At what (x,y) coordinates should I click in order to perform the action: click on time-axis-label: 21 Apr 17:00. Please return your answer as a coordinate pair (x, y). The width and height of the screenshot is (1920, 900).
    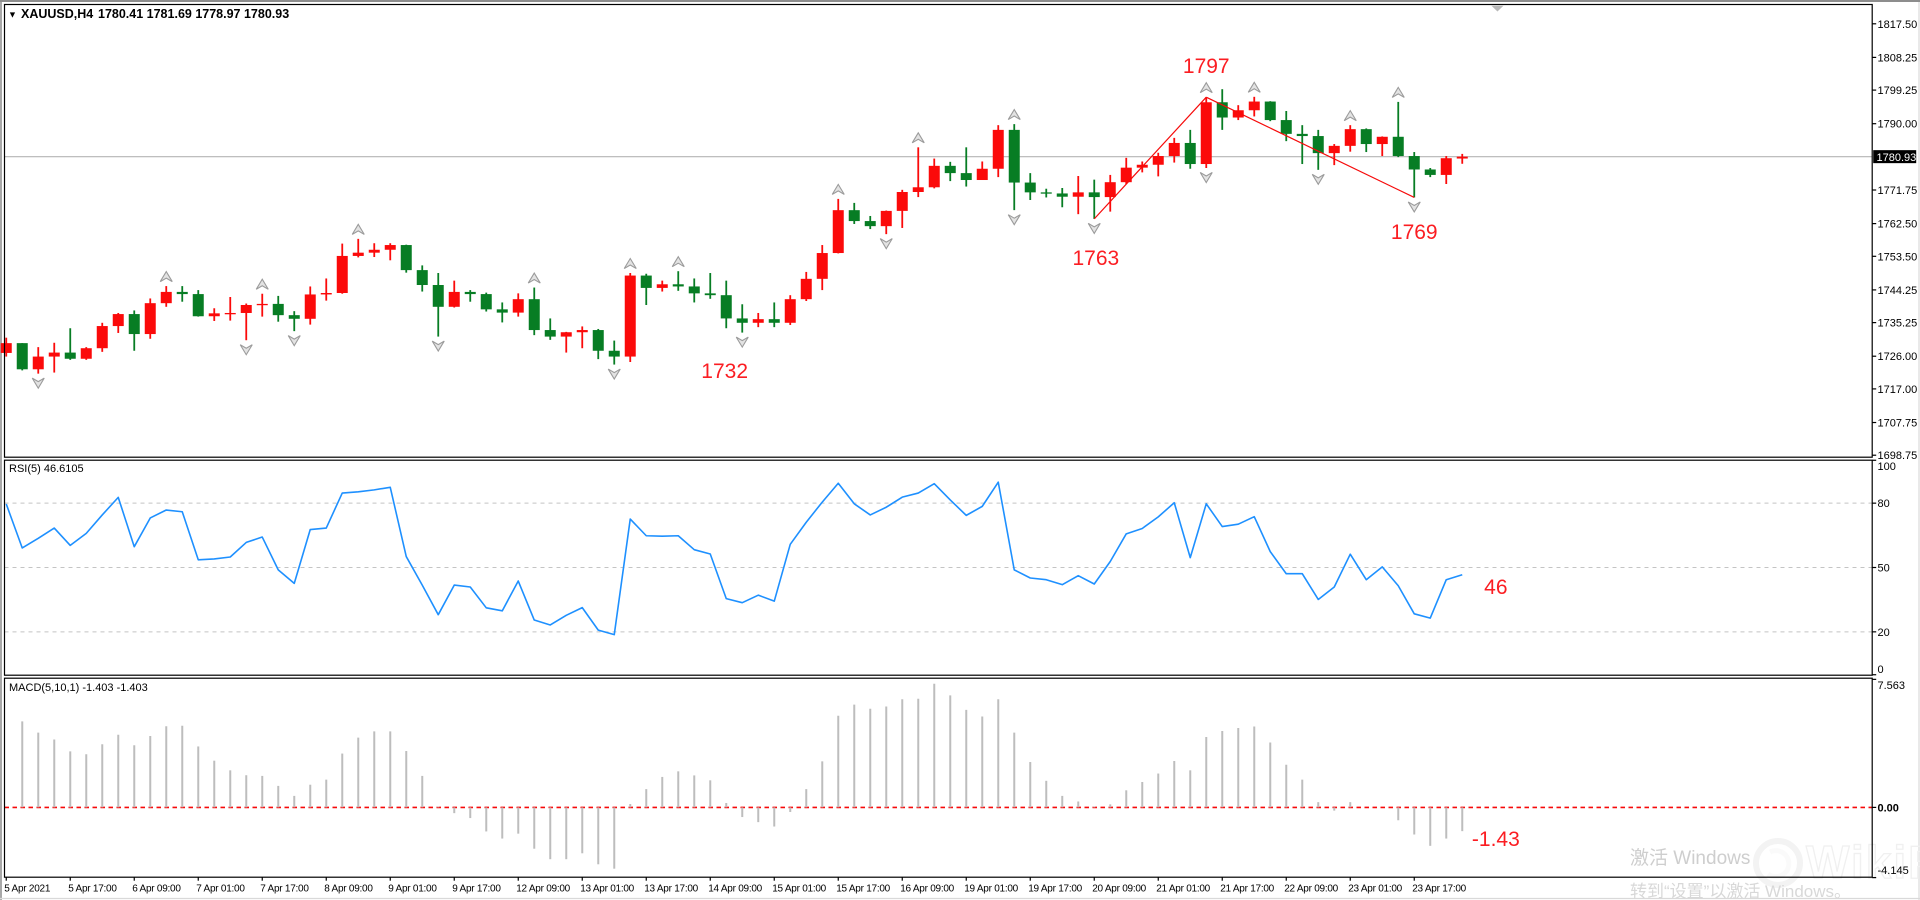
    Looking at the image, I should click on (1247, 889).